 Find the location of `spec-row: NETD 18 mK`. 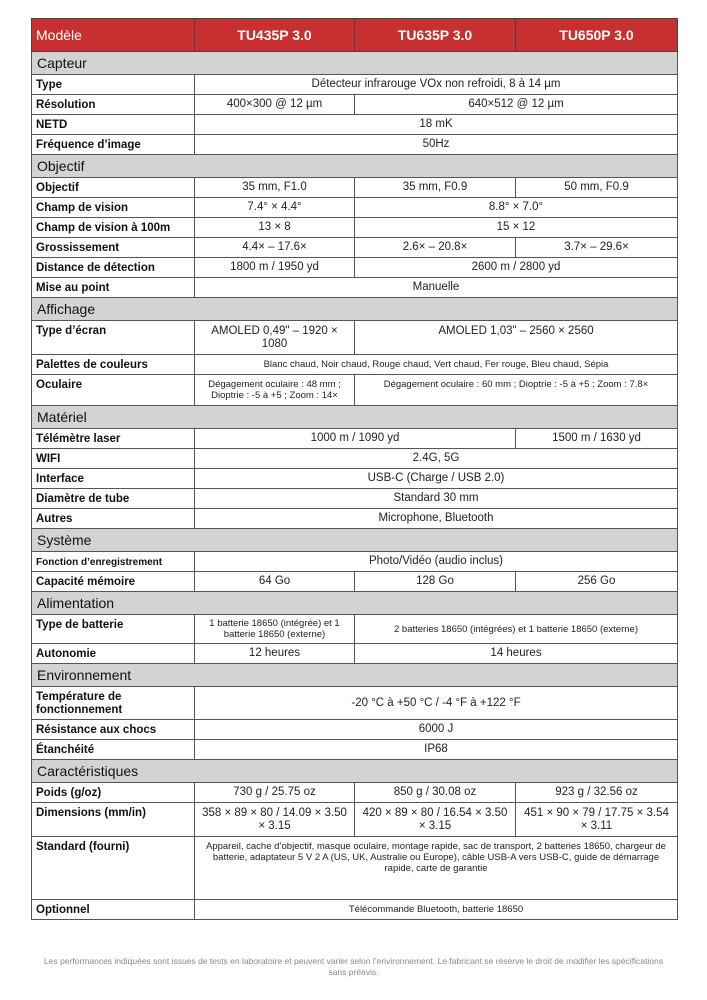

spec-row: NETD 18 mK is located at coordinates (354, 124).